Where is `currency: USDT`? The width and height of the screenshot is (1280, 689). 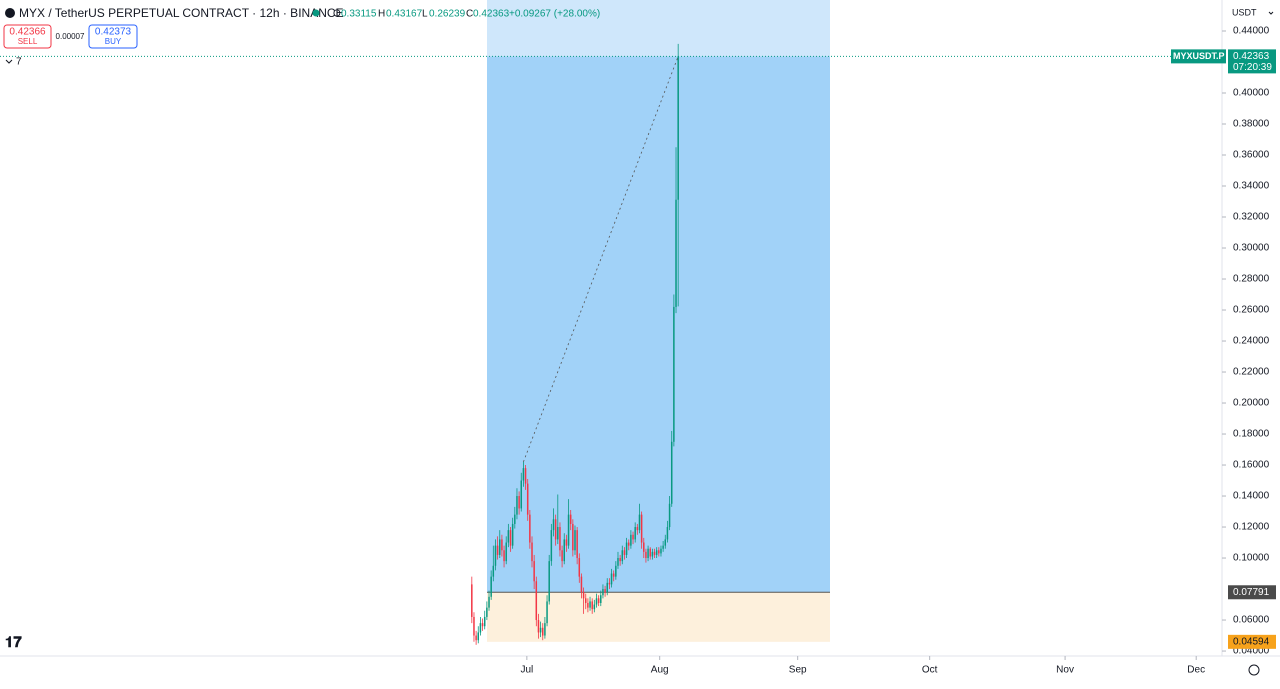
currency: USDT is located at coordinates (1244, 12).